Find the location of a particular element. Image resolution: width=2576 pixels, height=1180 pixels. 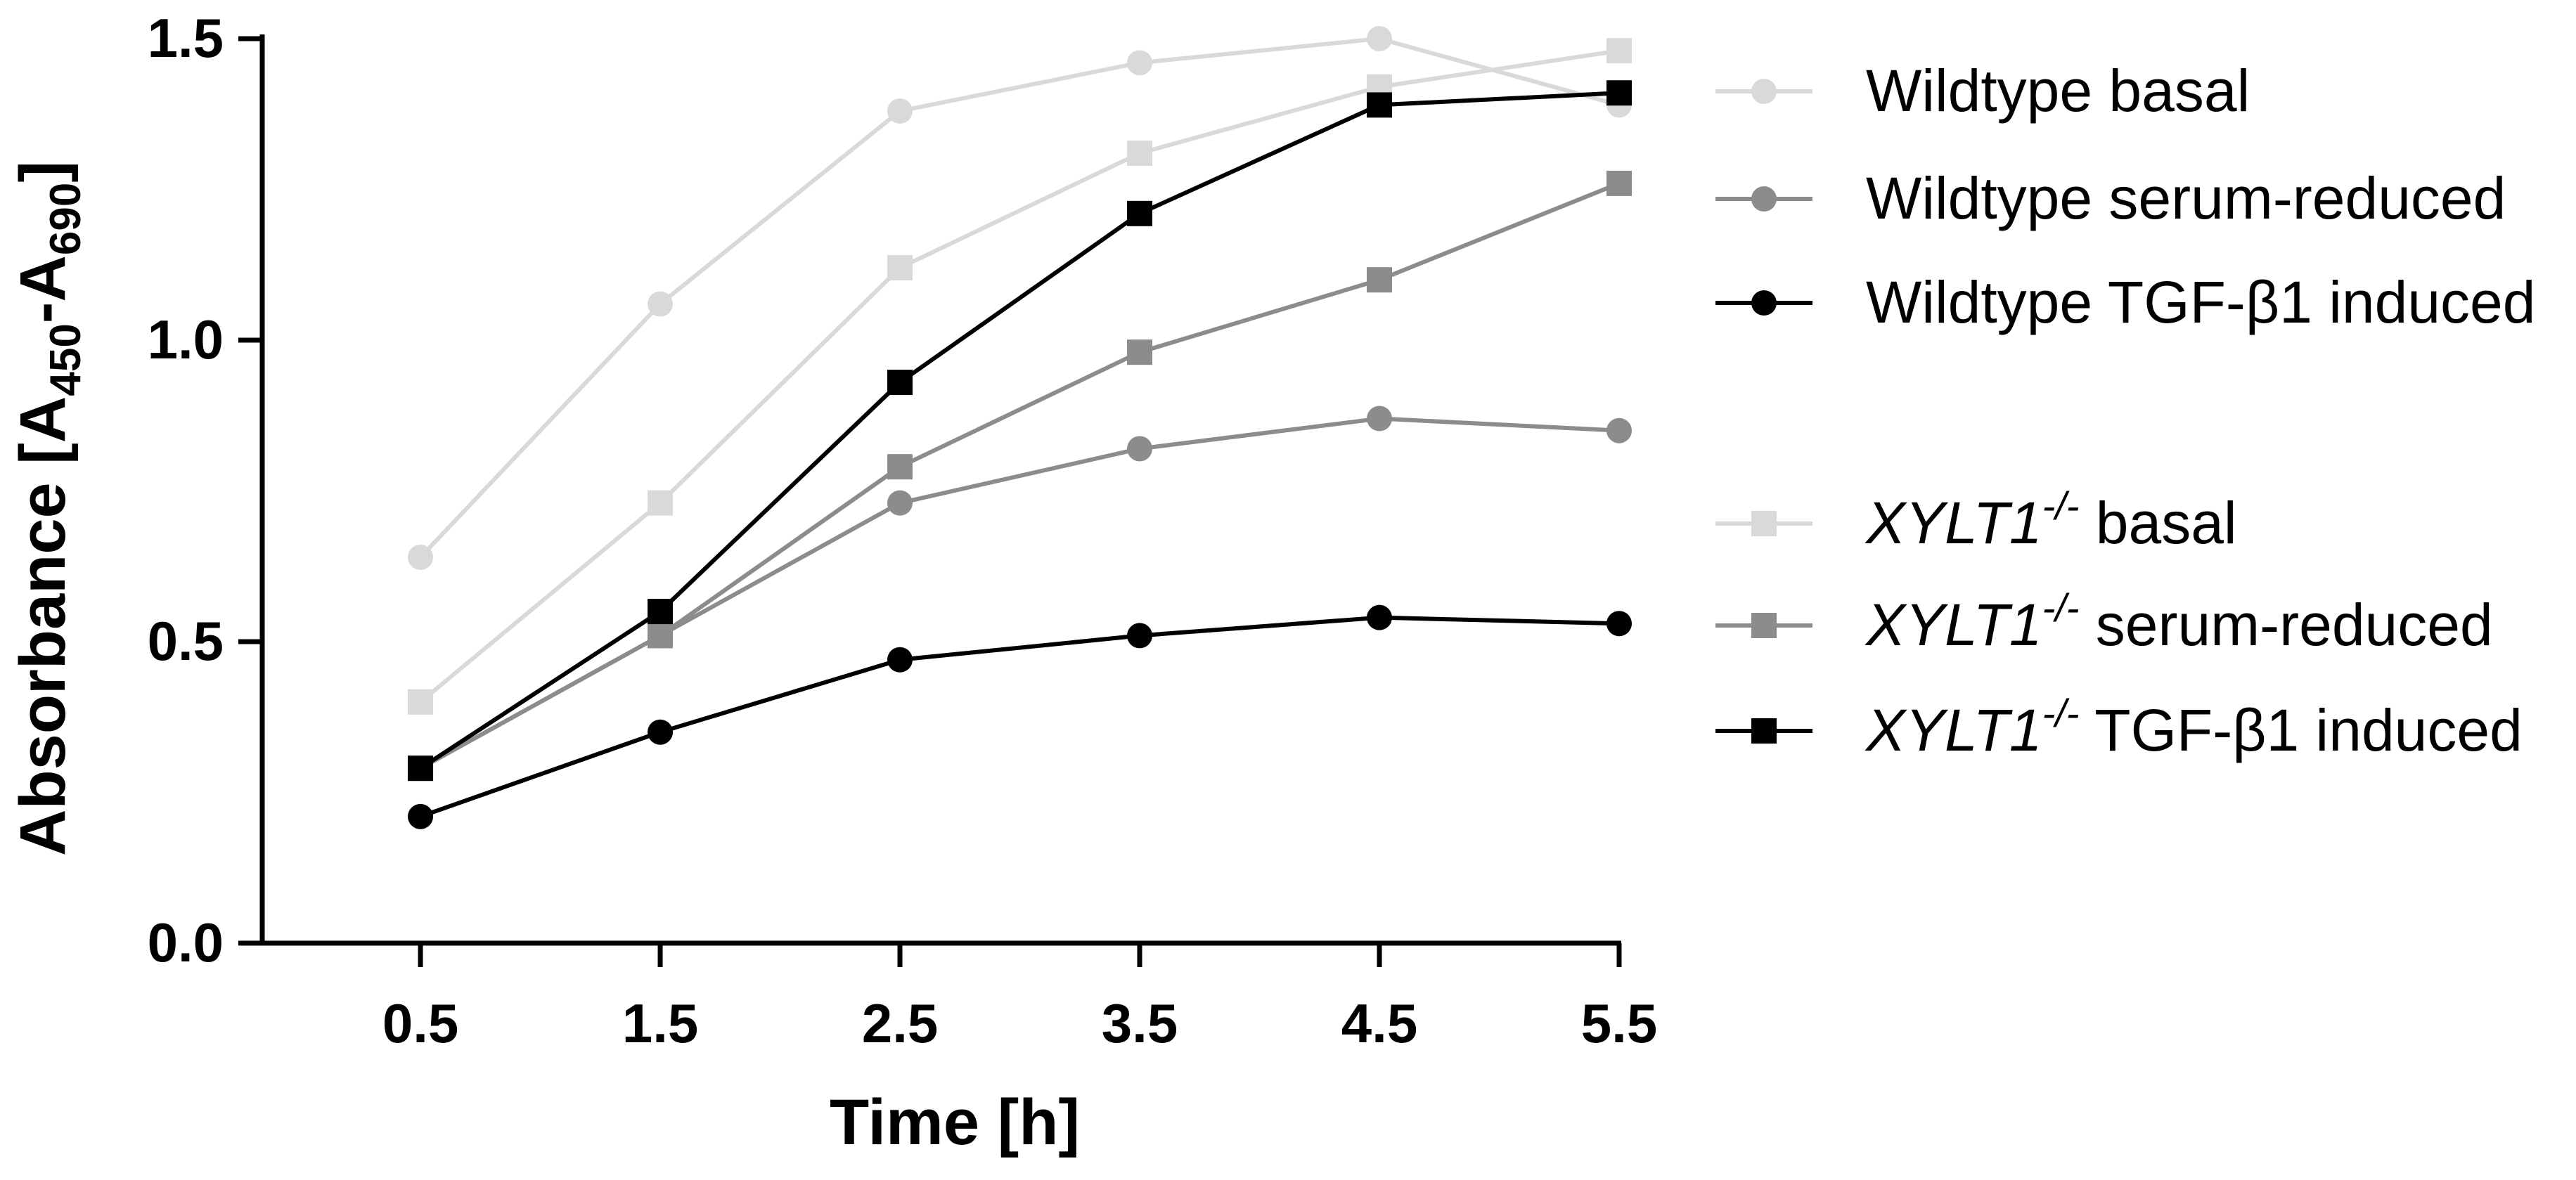

legend-item: Wildtype basal is located at coordinates (1982, 91).